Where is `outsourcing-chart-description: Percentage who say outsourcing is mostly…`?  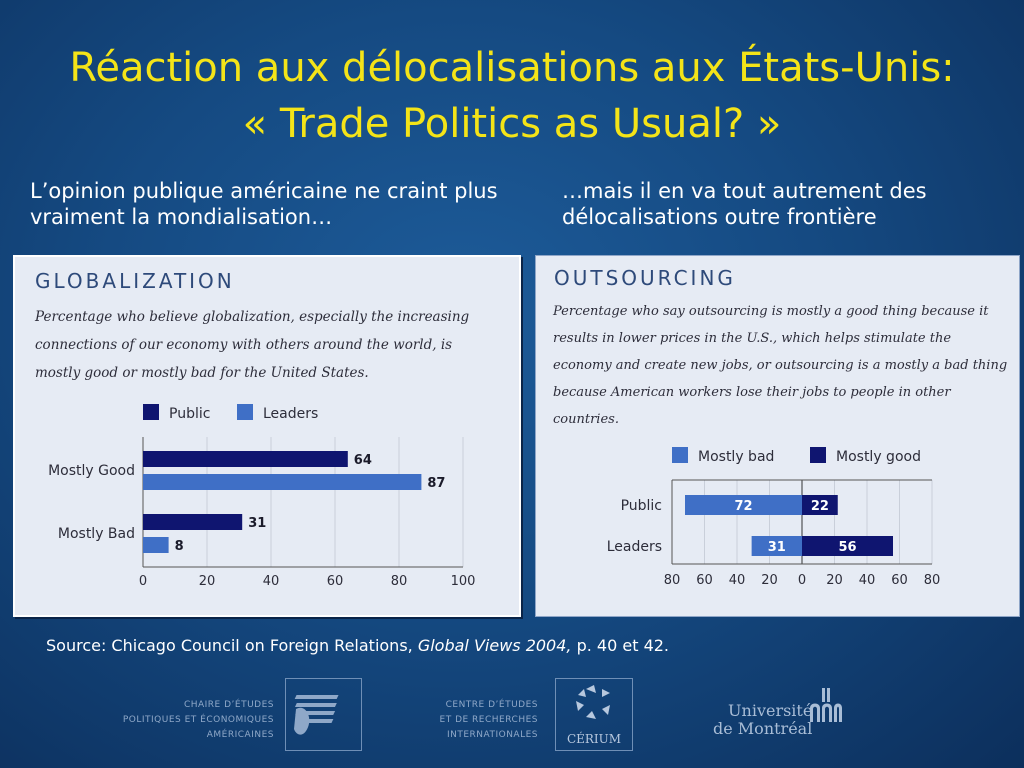 outsourcing-chart-description: Percentage who say outsourcing is mostly… is located at coordinates (780, 365).